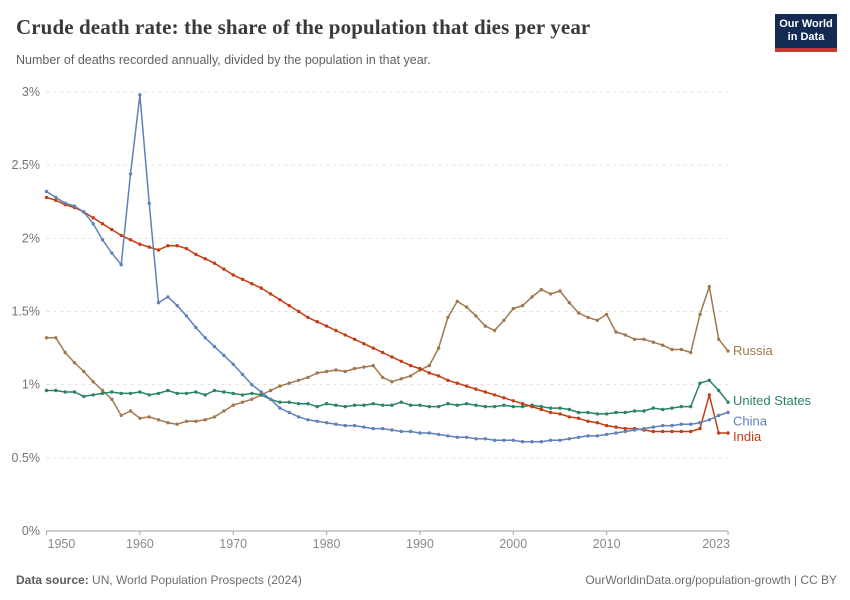 The height and width of the screenshot is (600, 850). I want to click on x-tick-label-2010: 2010, so click(607, 544).